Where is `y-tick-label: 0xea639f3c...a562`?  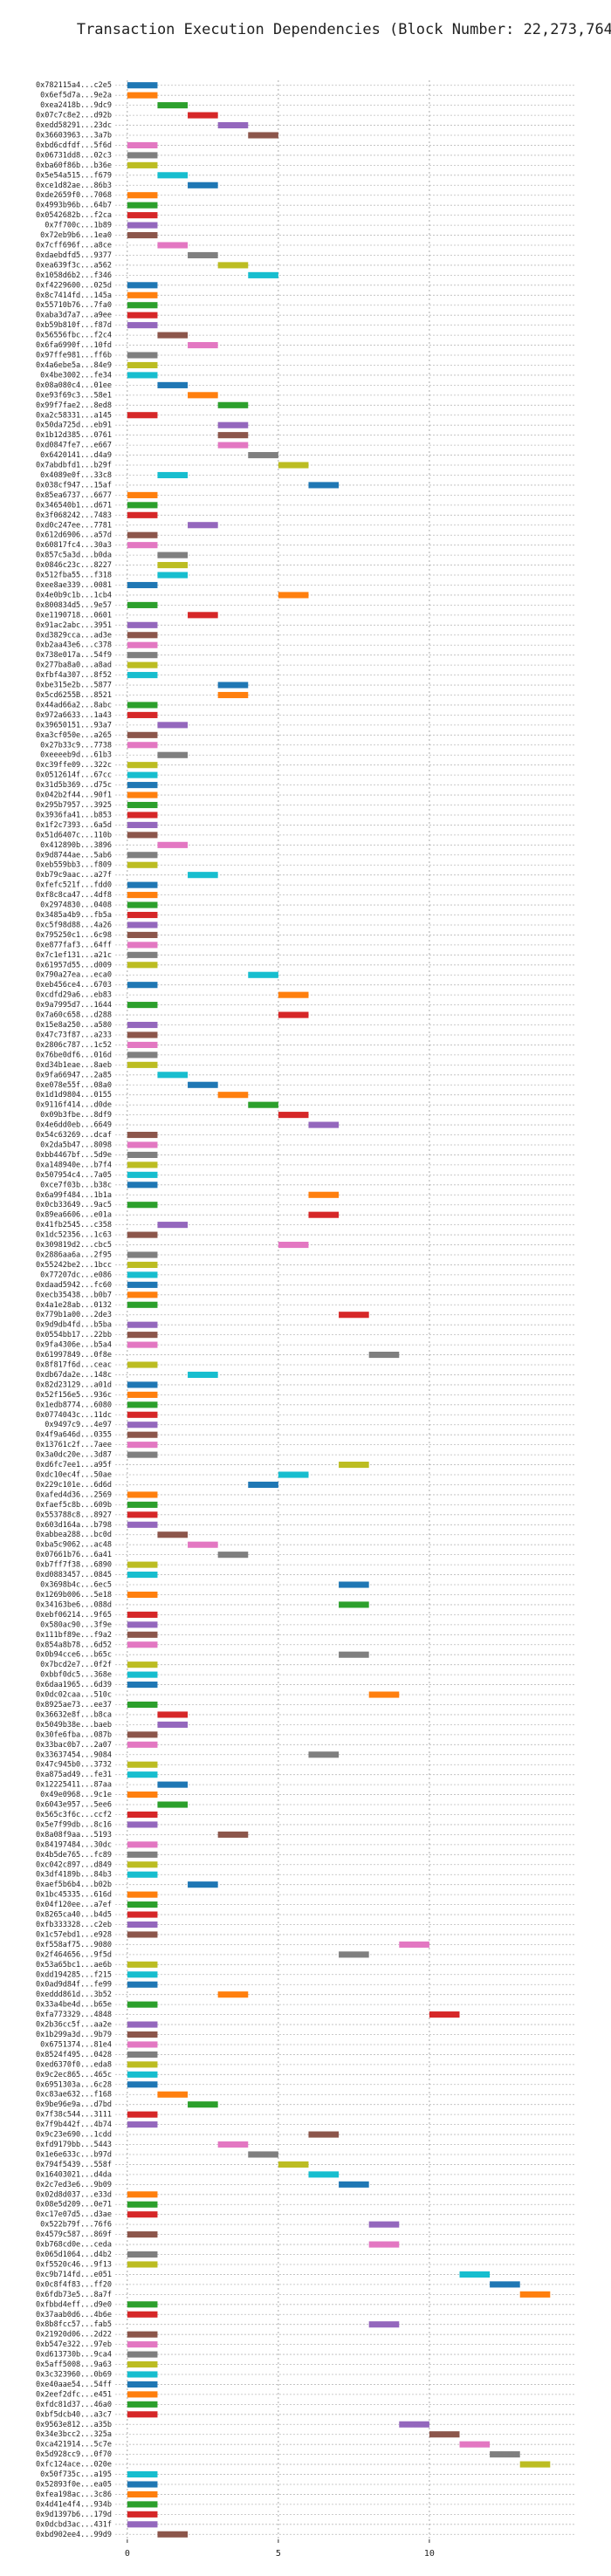 y-tick-label: 0xea639f3c...a562 is located at coordinates (74, 265).